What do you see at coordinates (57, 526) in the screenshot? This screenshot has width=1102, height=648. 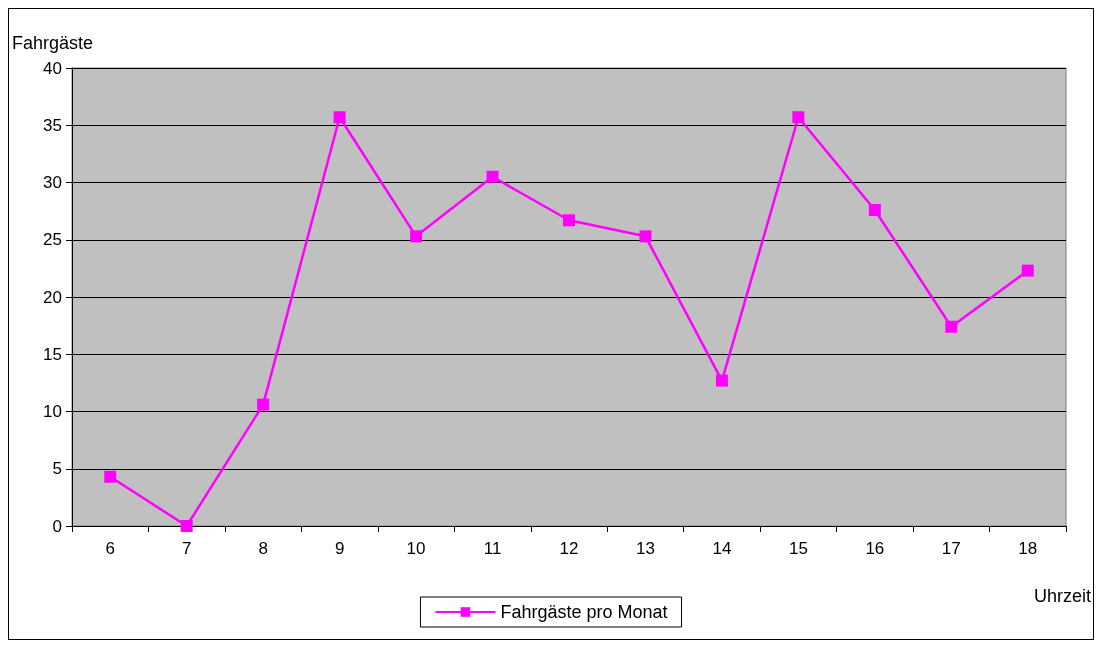 I see `y-tick-label: 0` at bounding box center [57, 526].